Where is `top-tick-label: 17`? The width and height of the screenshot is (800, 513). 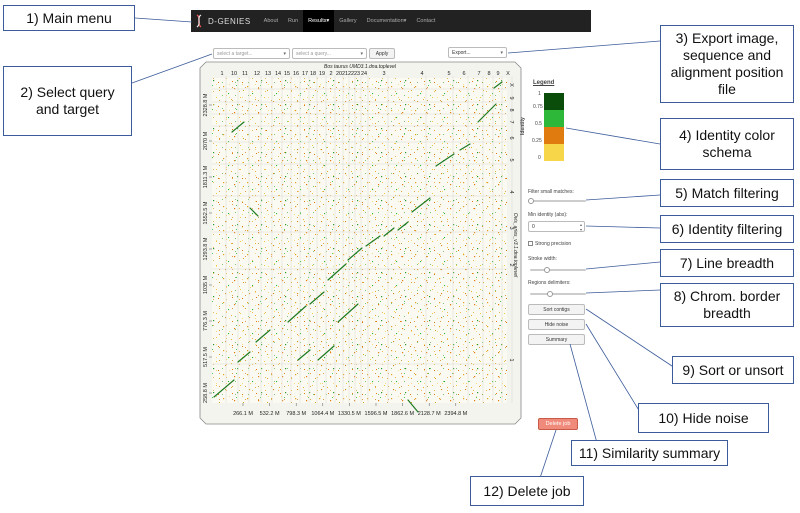
top-tick-label: 17 is located at coordinates (305, 74).